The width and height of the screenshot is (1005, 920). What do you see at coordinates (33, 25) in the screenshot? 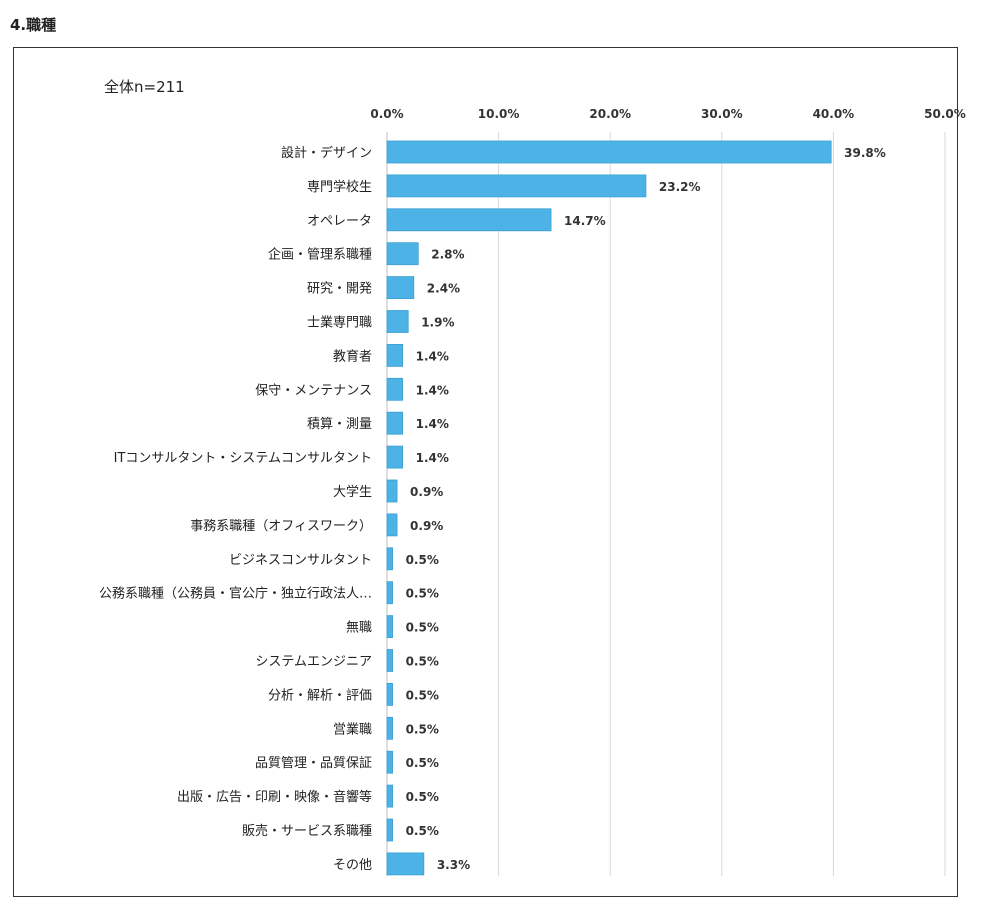
I see `page-heading: 4.職種` at bounding box center [33, 25].